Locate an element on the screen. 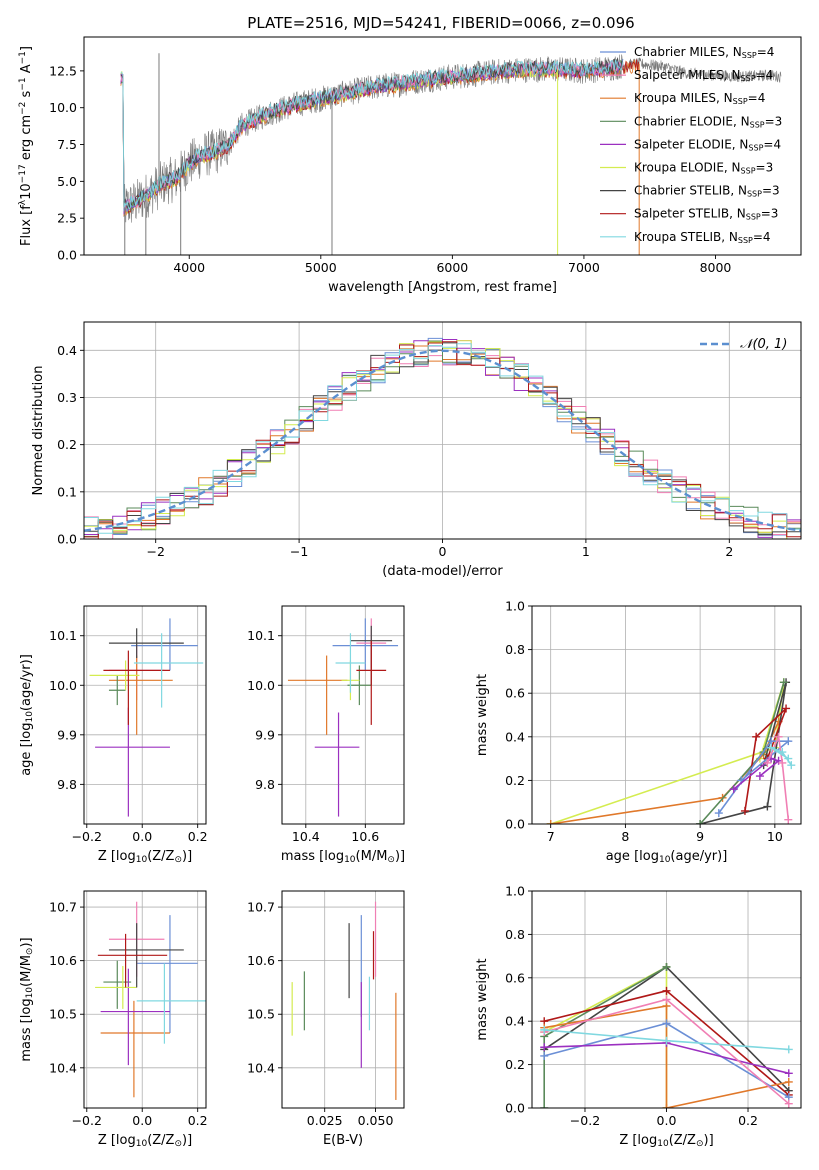 The image size is (819, 1170). weight_vs_age-ytick-label: 0.6 is located at coordinates (515, 693).